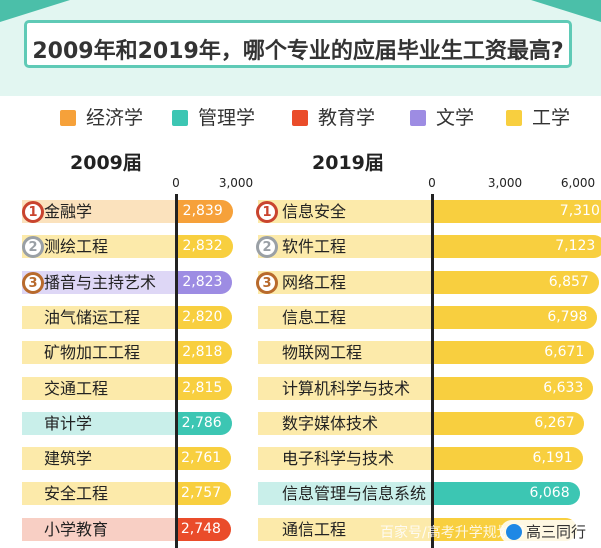  I want to click on value-label: 2,818, so click(202, 352).